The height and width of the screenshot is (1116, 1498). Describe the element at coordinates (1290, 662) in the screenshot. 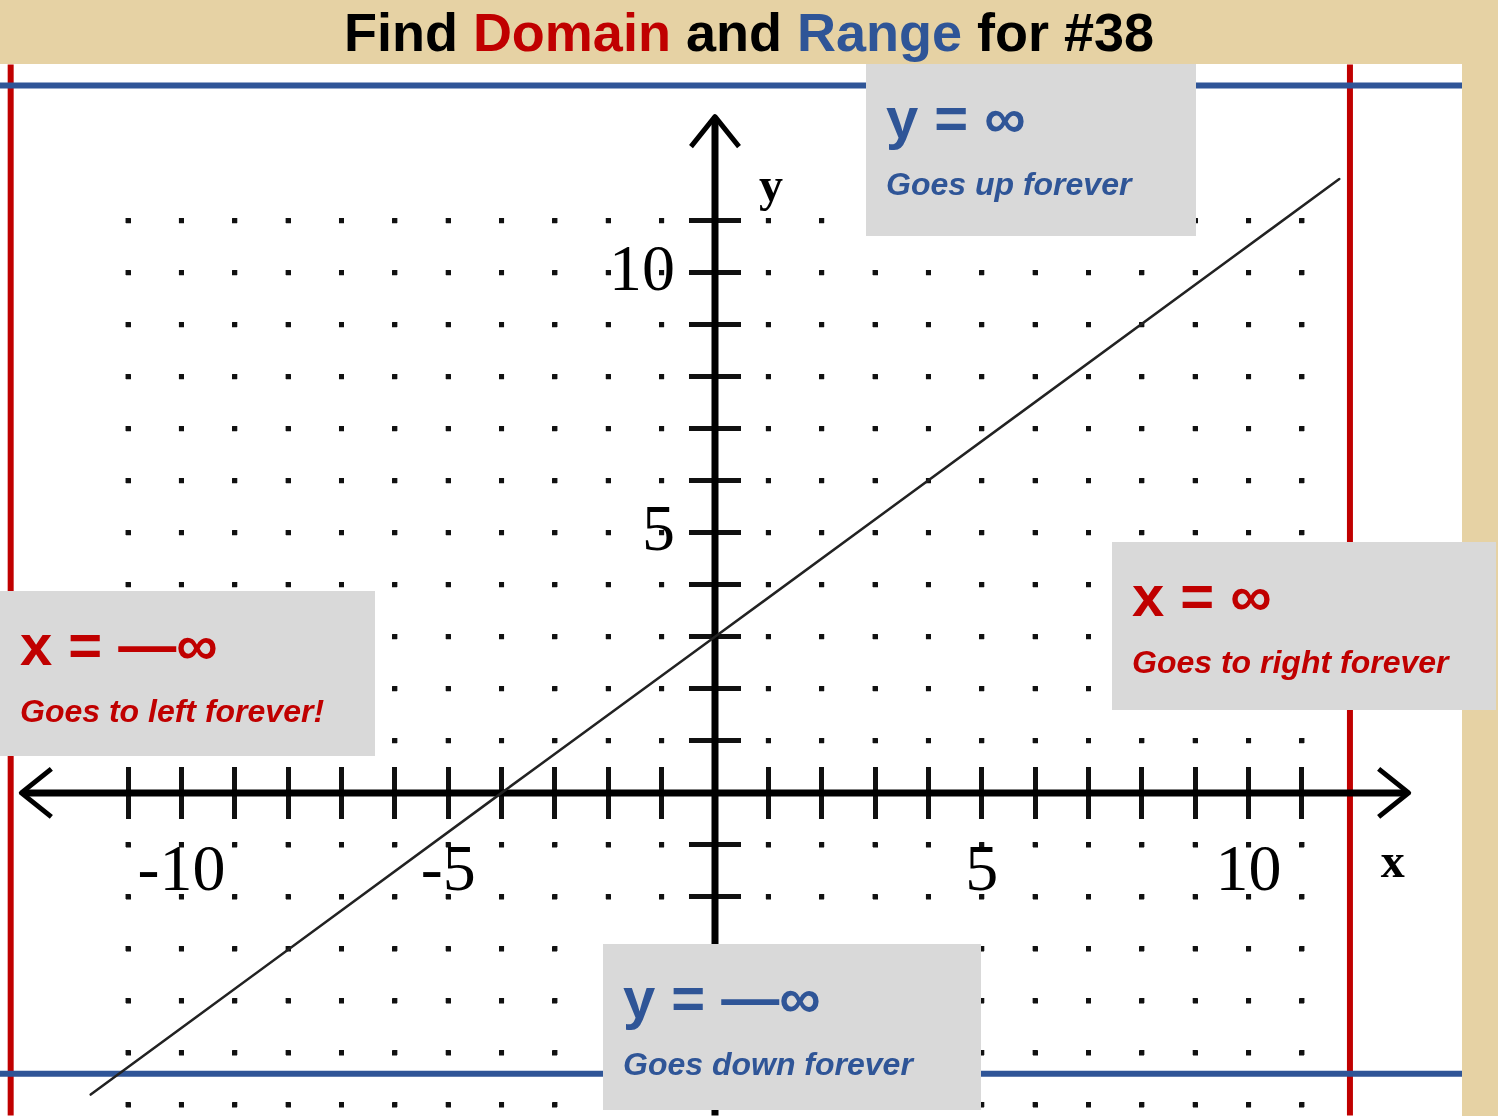

I see `annotation: Goes to right forever` at that location.